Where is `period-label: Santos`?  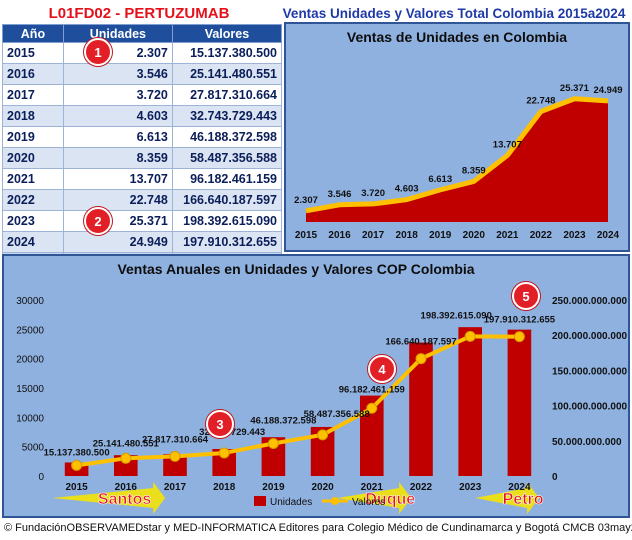 period-label: Santos is located at coordinates (124, 499).